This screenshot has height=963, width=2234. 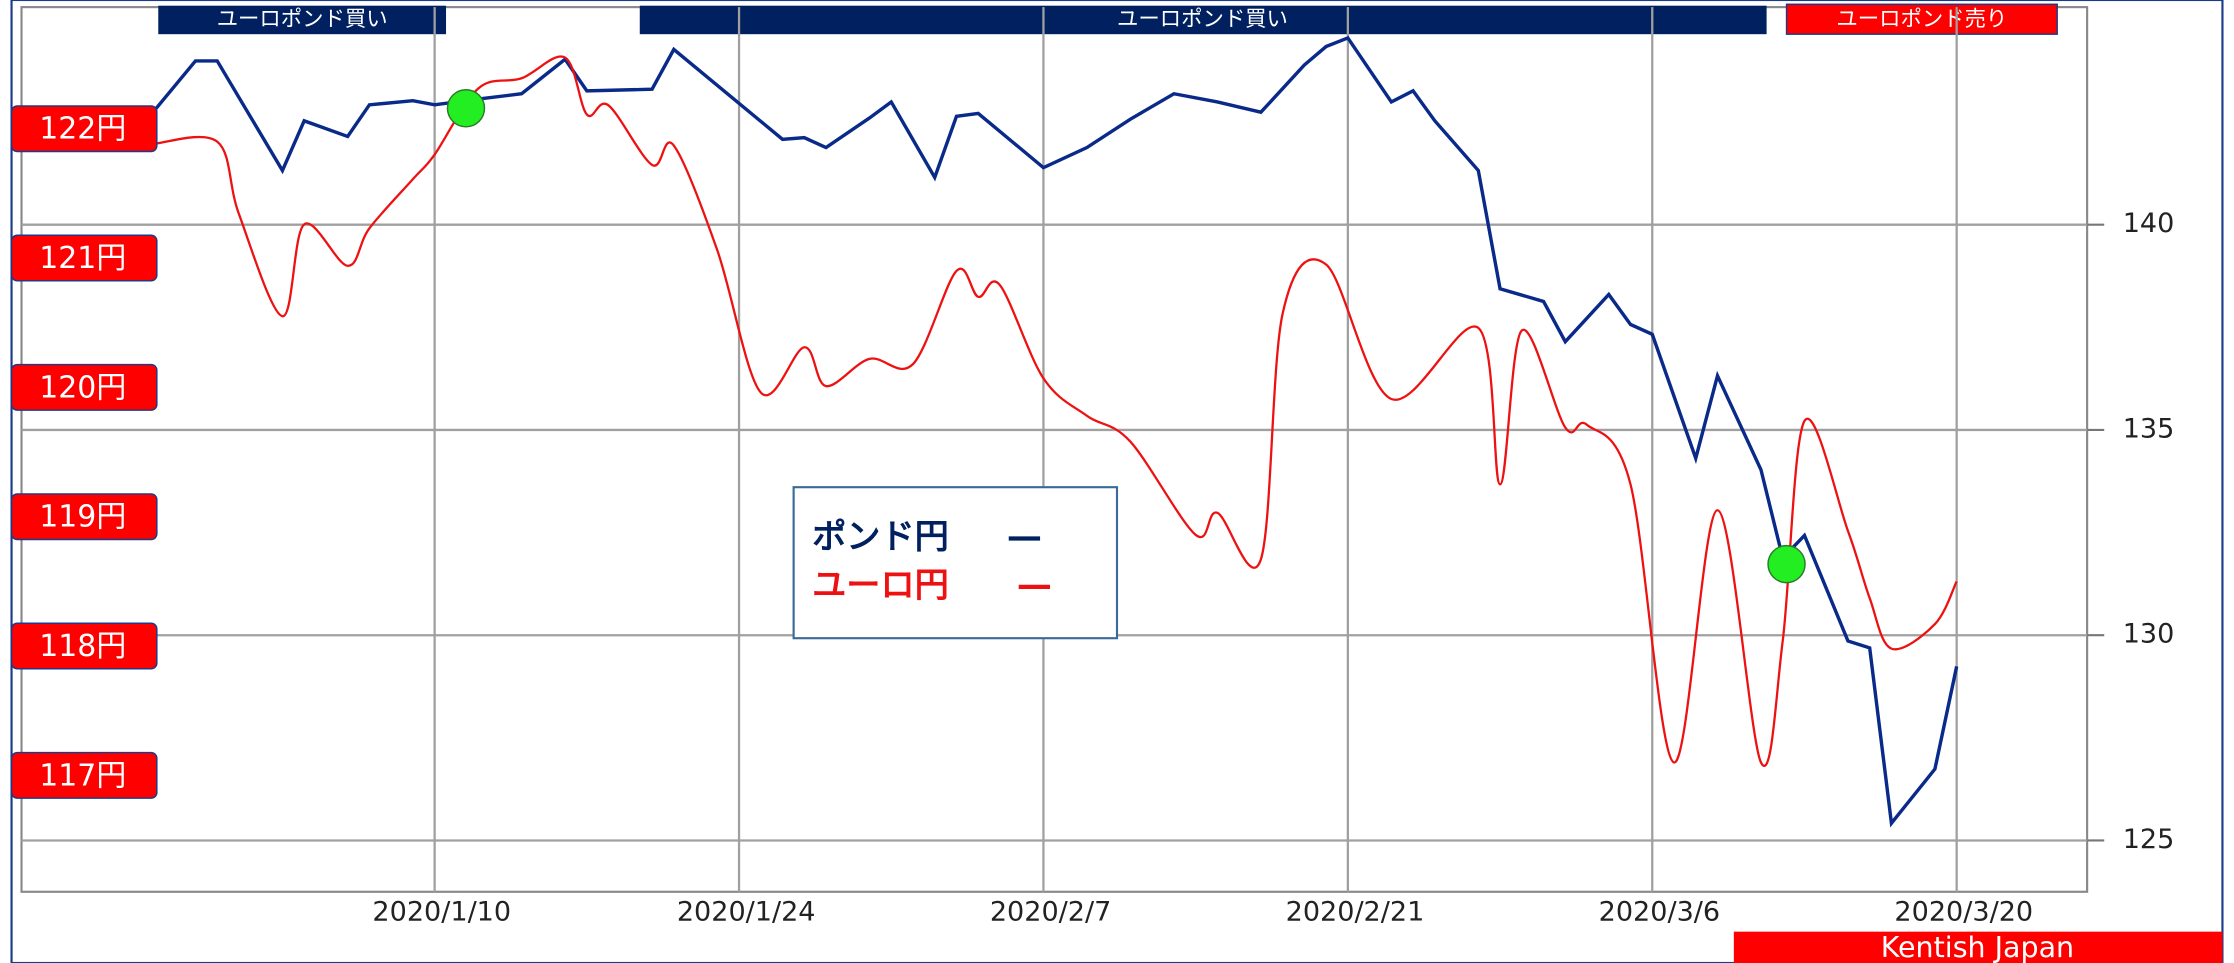 What do you see at coordinates (1659, 912) in the screenshot?
I see `x-tick-label: 2020/3/6` at bounding box center [1659, 912].